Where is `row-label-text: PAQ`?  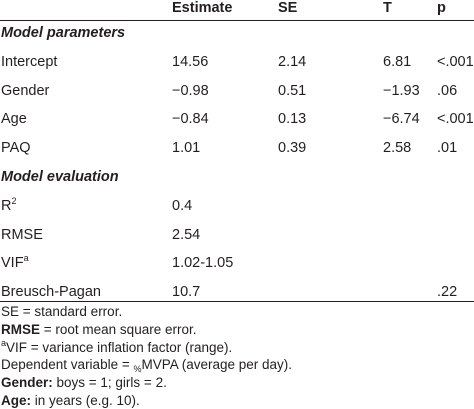
row-label-text: PAQ is located at coordinates (16, 148).